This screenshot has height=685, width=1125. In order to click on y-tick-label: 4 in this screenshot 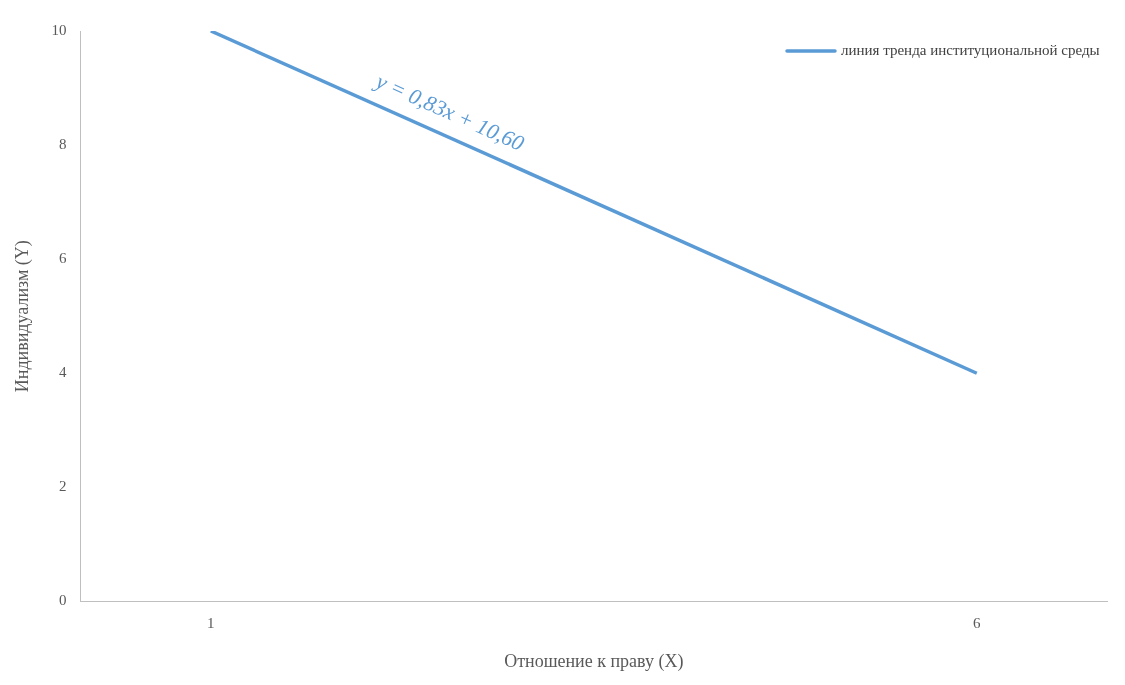, I will do `click(63, 372)`.